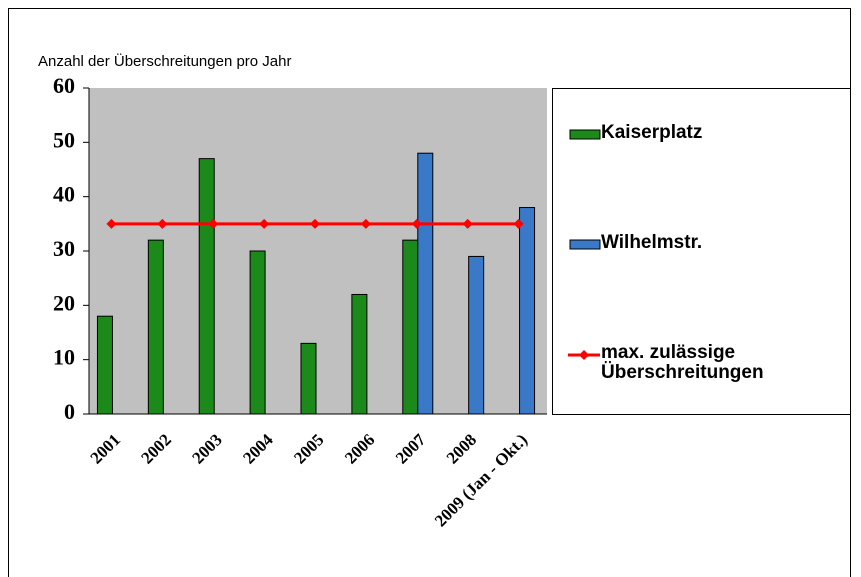 The image size is (861, 577). Describe the element at coordinates (64, 357) in the screenshot. I see `y-tick-label: 10` at that location.